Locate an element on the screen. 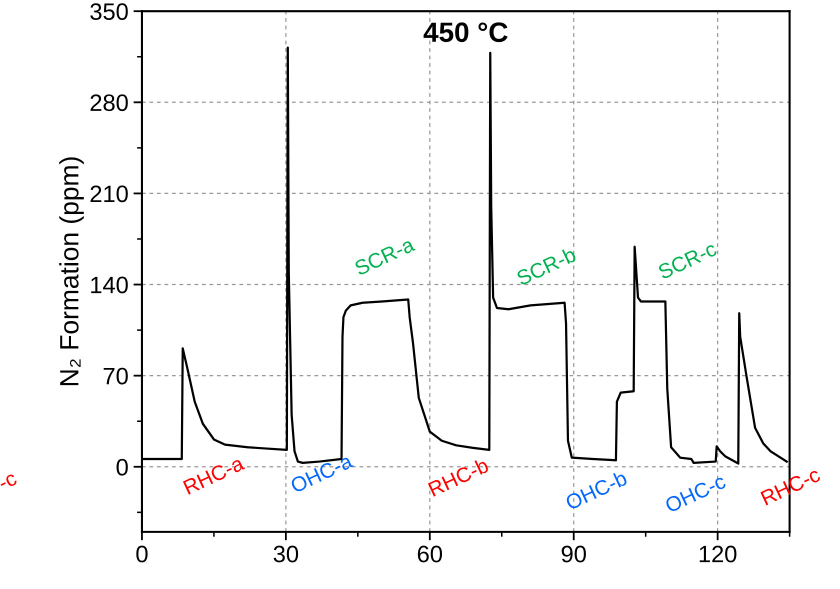 The height and width of the screenshot is (589, 840). annotation: OHC-c is located at coordinates (695, 493).